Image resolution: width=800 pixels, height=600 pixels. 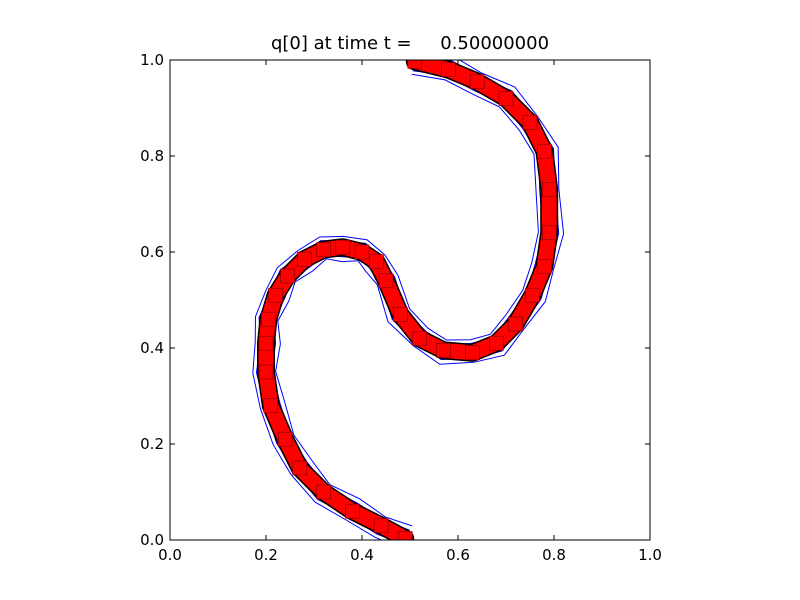 What do you see at coordinates (152, 348) in the screenshot?
I see `y-tick-label: 0.4` at bounding box center [152, 348].